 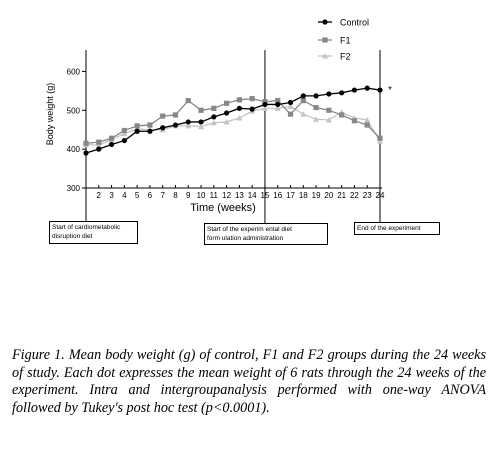 What do you see at coordinates (188, 195) in the screenshot?
I see `x-tick-label: 9` at bounding box center [188, 195].